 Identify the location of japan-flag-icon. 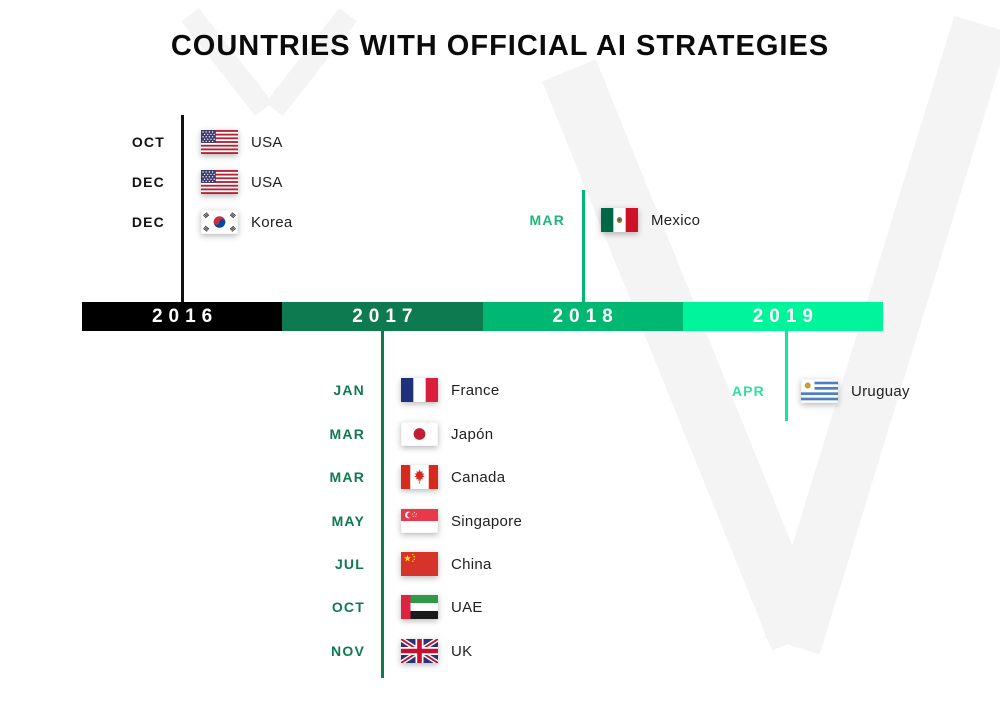
(419, 434).